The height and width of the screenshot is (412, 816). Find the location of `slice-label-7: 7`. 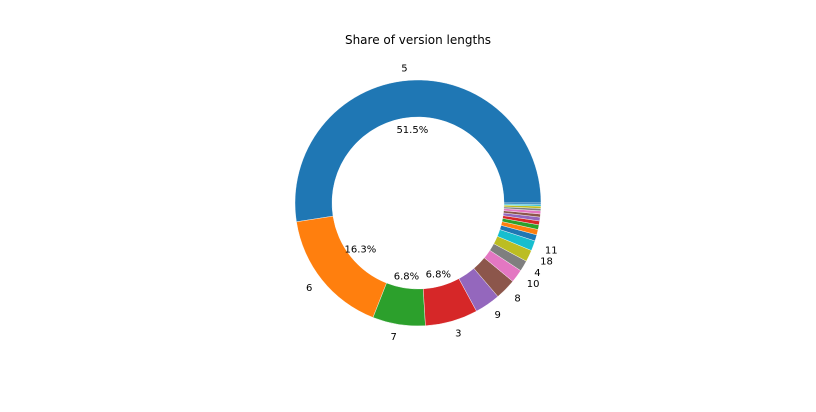

slice-label-7: 7 is located at coordinates (394, 337).